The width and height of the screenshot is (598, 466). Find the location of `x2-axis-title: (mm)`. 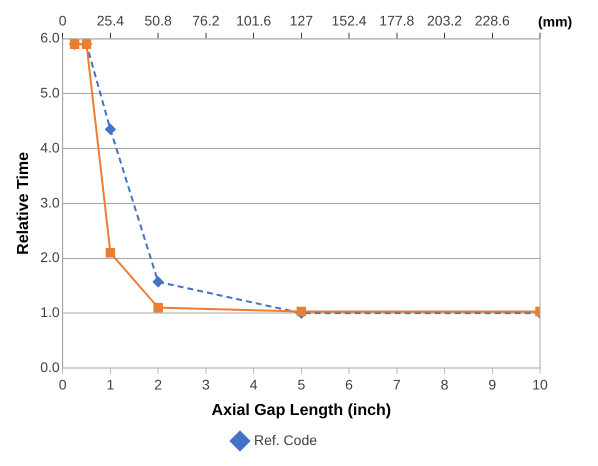

x2-axis-title: (mm) is located at coordinates (555, 21).